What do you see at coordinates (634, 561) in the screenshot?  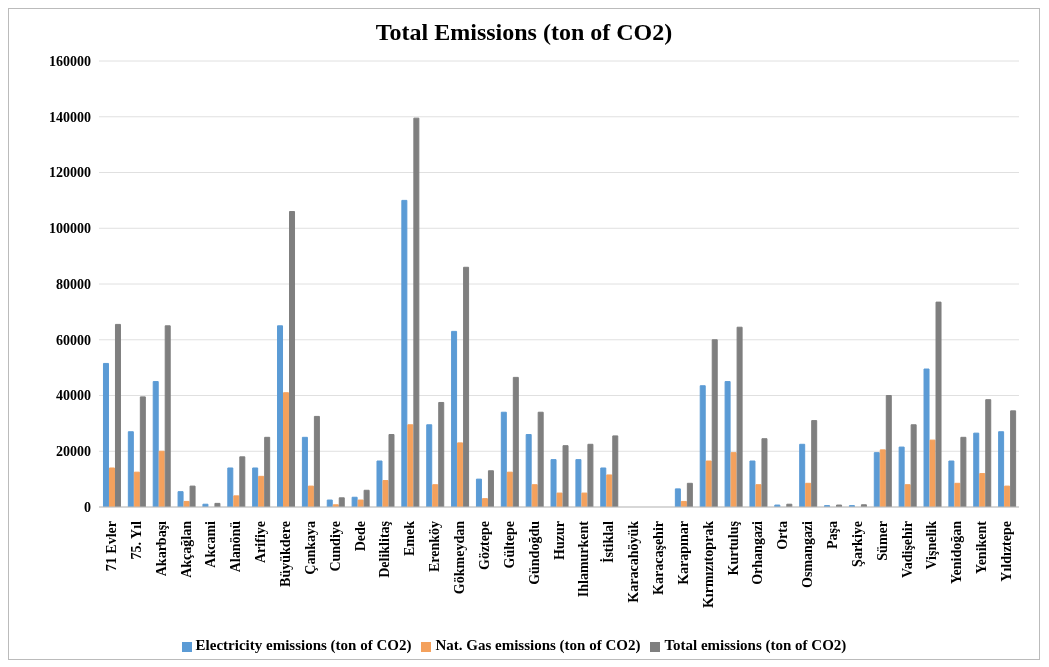 I see `x-tick-label: Karacahöyük` at bounding box center [634, 561].